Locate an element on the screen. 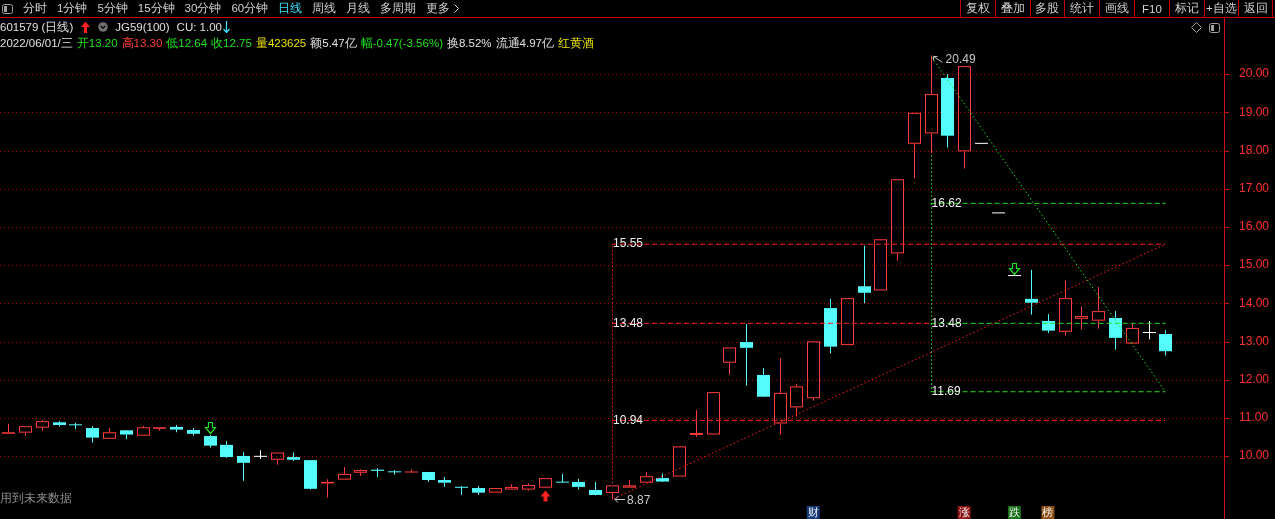 This screenshot has width=1275, height=519. annotation: 用到未来数据 is located at coordinates (36, 498).